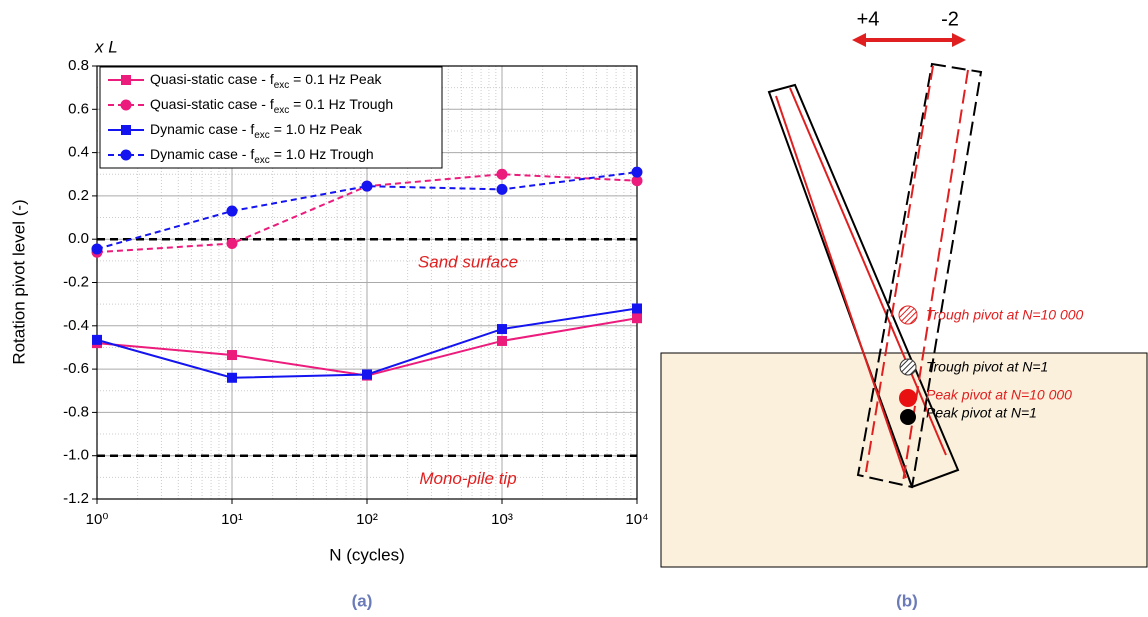  I want to click on pivot-label: Trough pivot at N=10 000, so click(1005, 315).